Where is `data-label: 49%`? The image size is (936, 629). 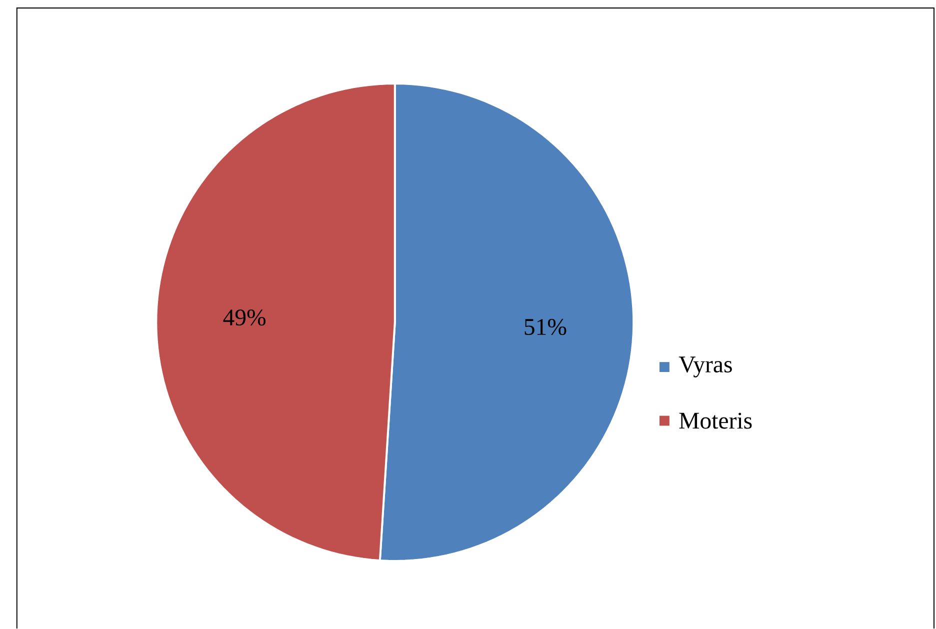
data-label: 49% is located at coordinates (244, 318).